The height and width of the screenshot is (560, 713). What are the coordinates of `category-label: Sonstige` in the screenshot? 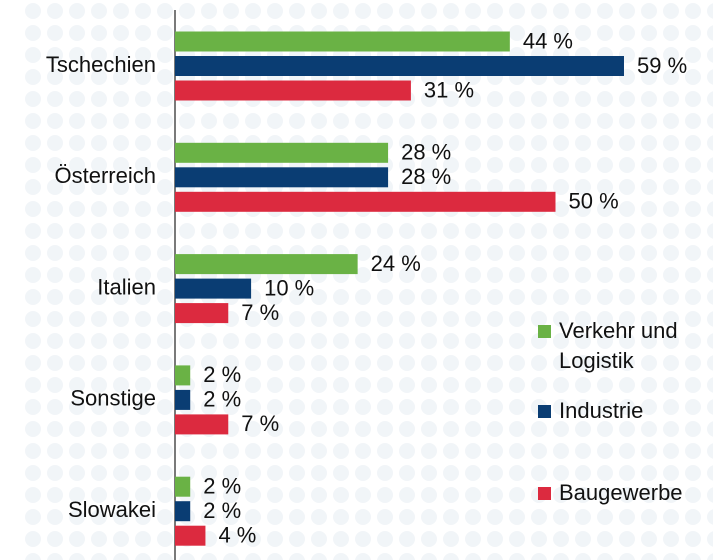 It's located at (113, 398).